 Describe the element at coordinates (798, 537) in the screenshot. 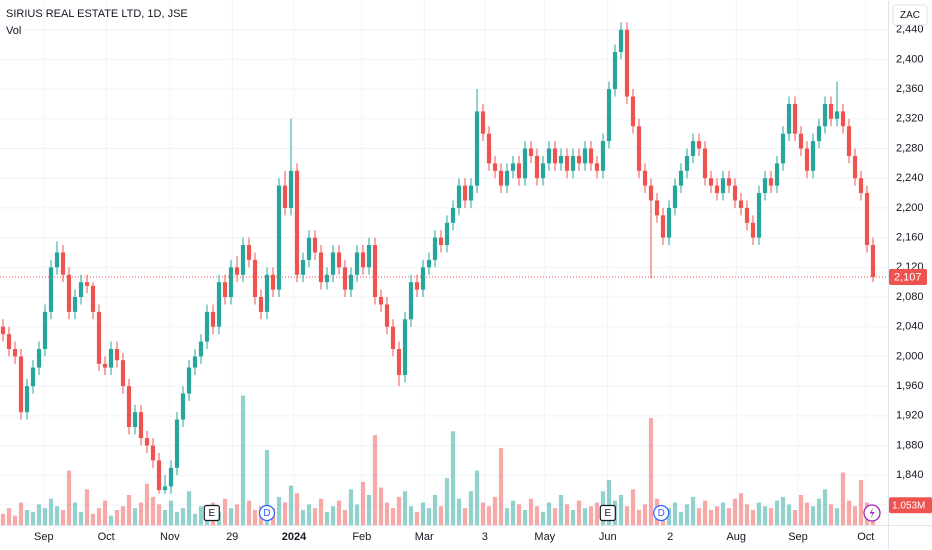

I see `x-tick-label: Sep` at that location.